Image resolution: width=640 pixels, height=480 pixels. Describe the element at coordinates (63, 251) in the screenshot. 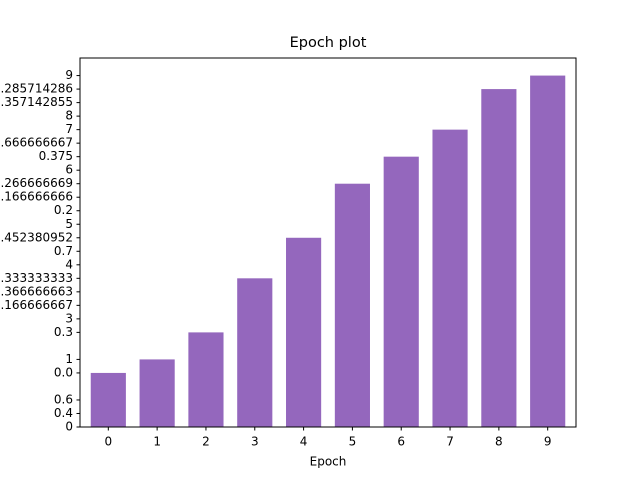

I see `y-tick-label: 0.7` at that location.